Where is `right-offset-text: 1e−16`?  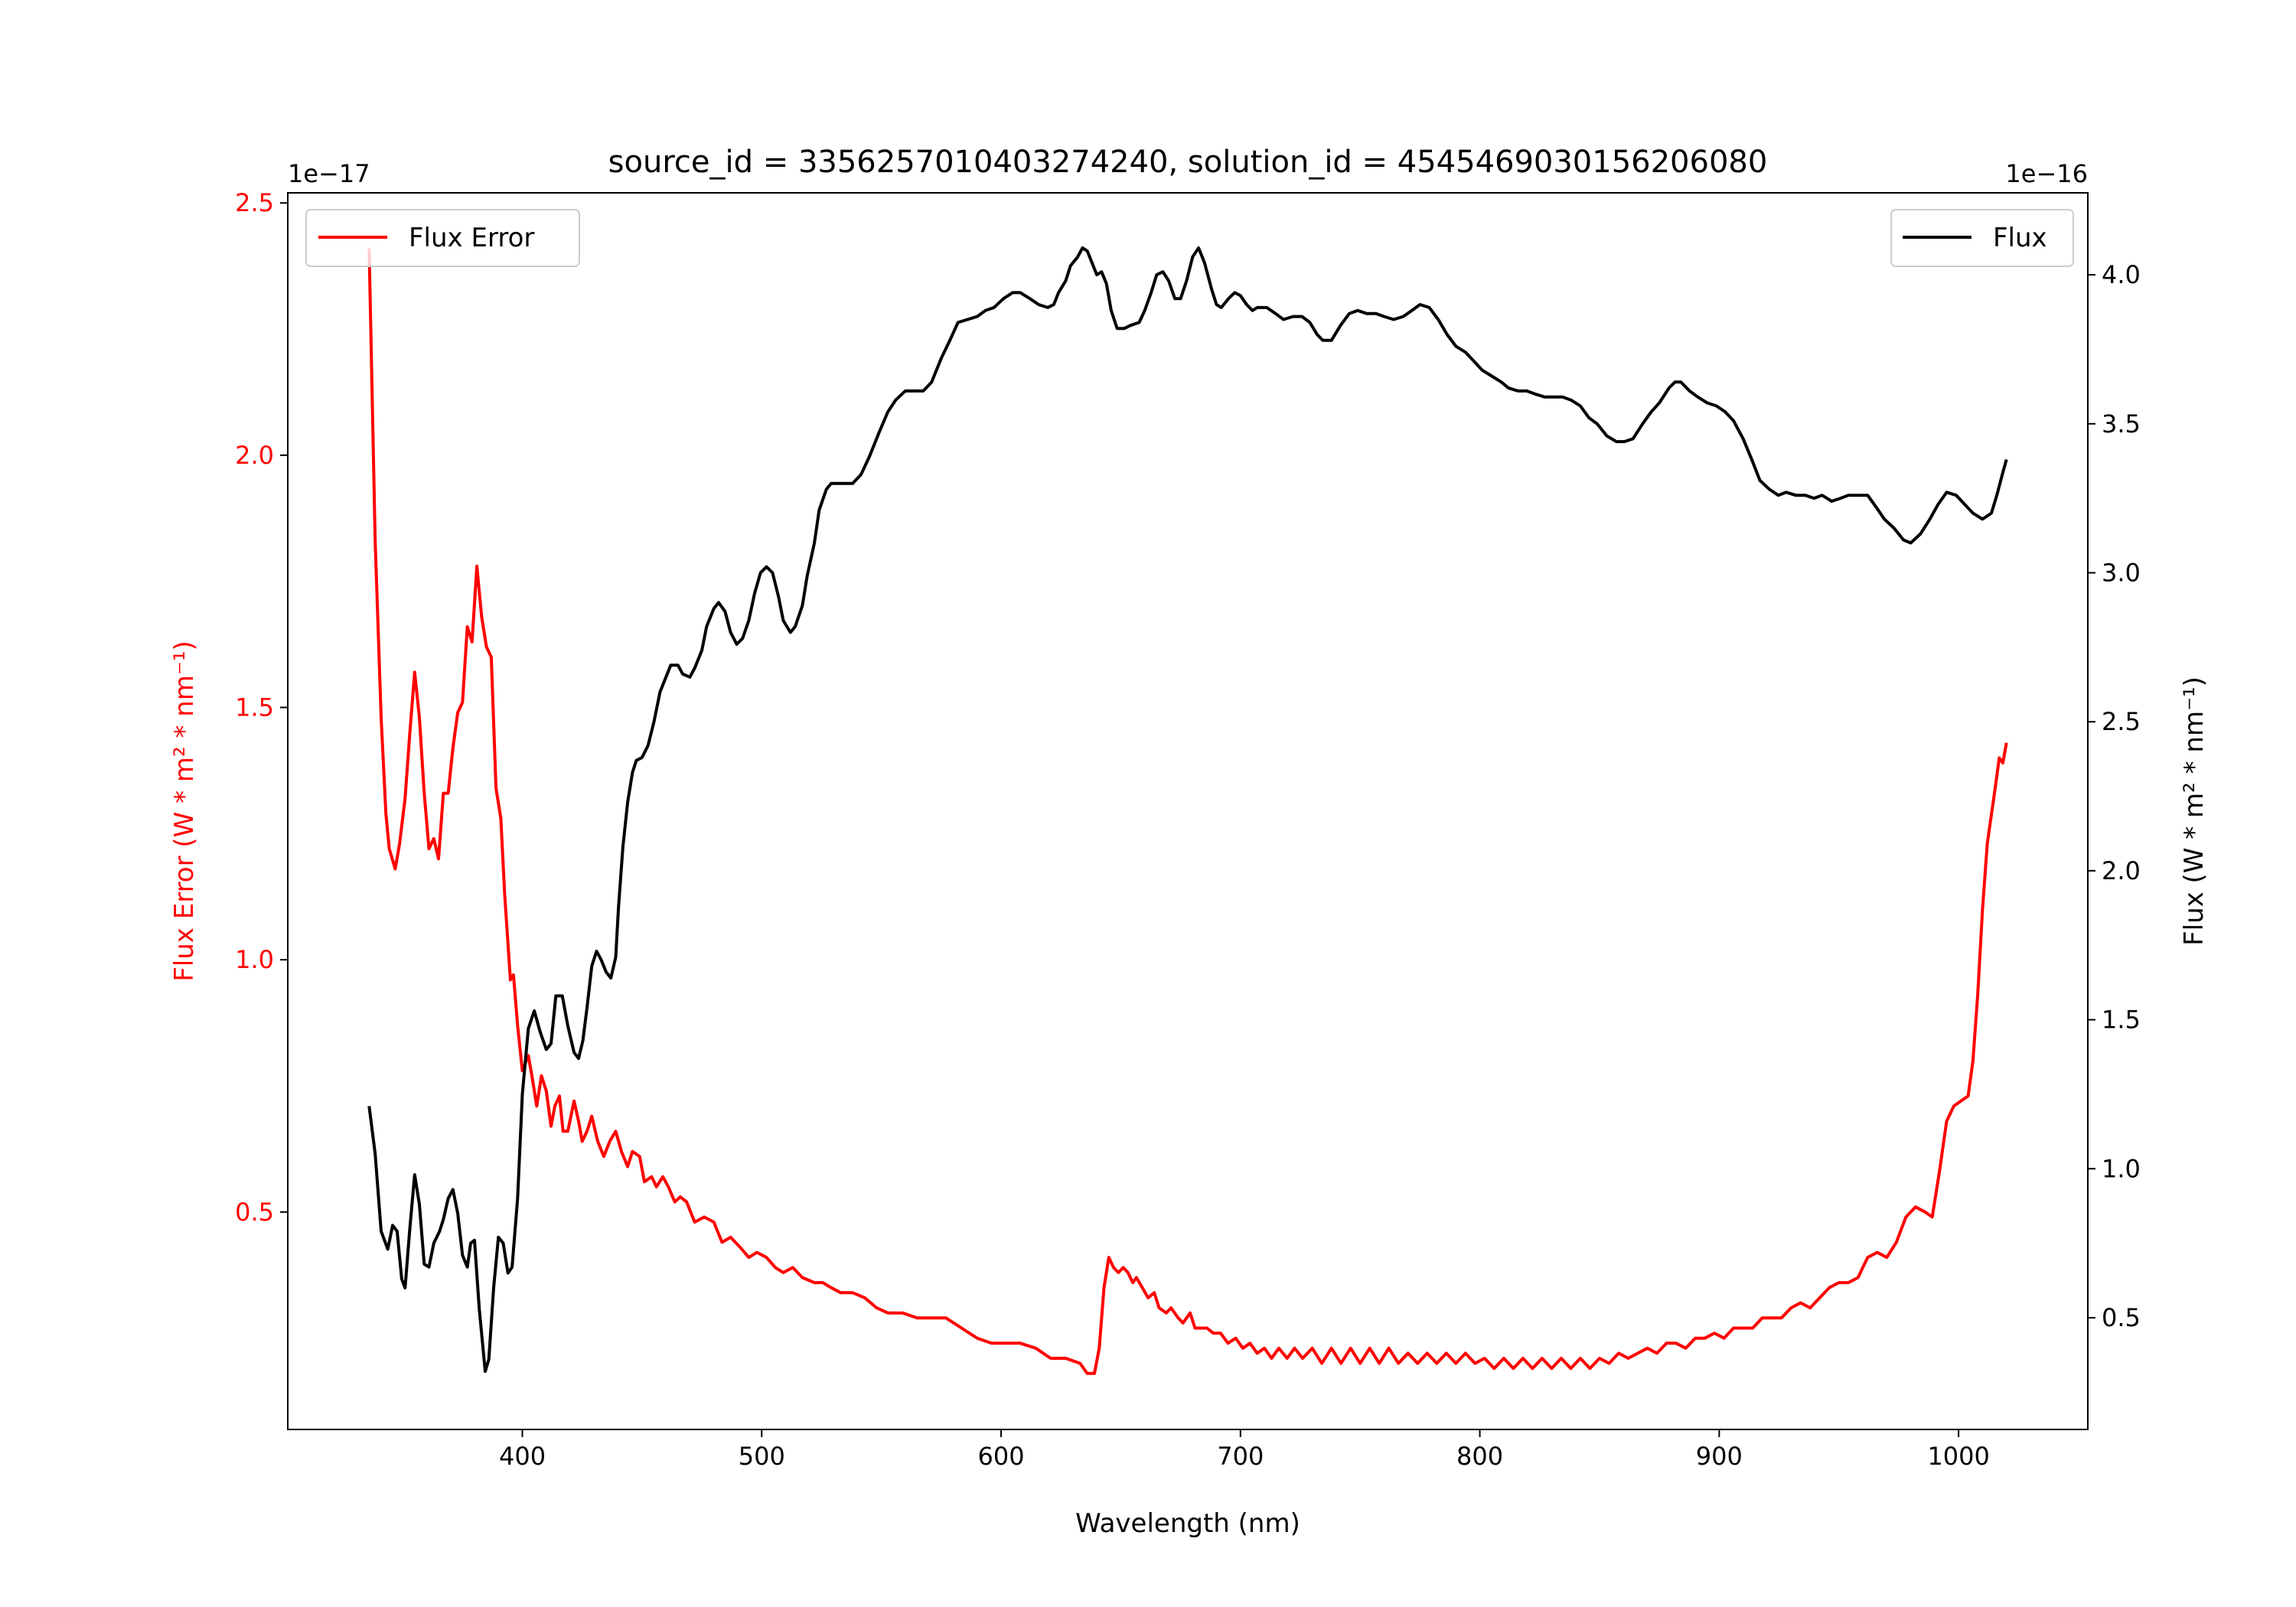 right-offset-text: 1e−16 is located at coordinates (2046, 173).